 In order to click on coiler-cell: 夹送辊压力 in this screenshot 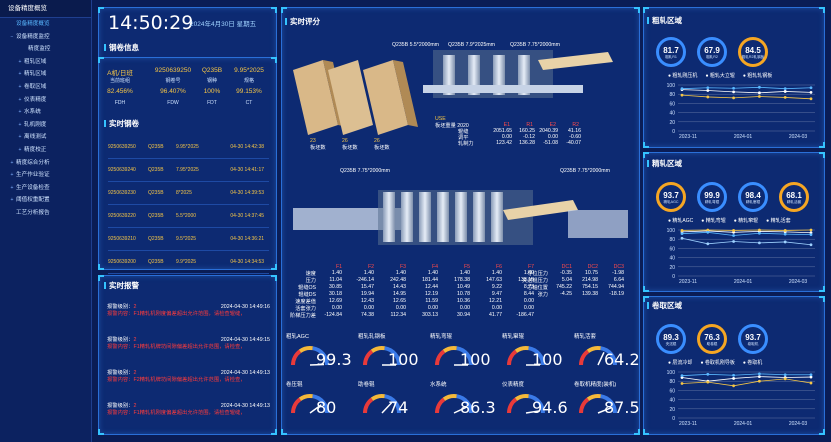, I will do `click(535, 281)`.